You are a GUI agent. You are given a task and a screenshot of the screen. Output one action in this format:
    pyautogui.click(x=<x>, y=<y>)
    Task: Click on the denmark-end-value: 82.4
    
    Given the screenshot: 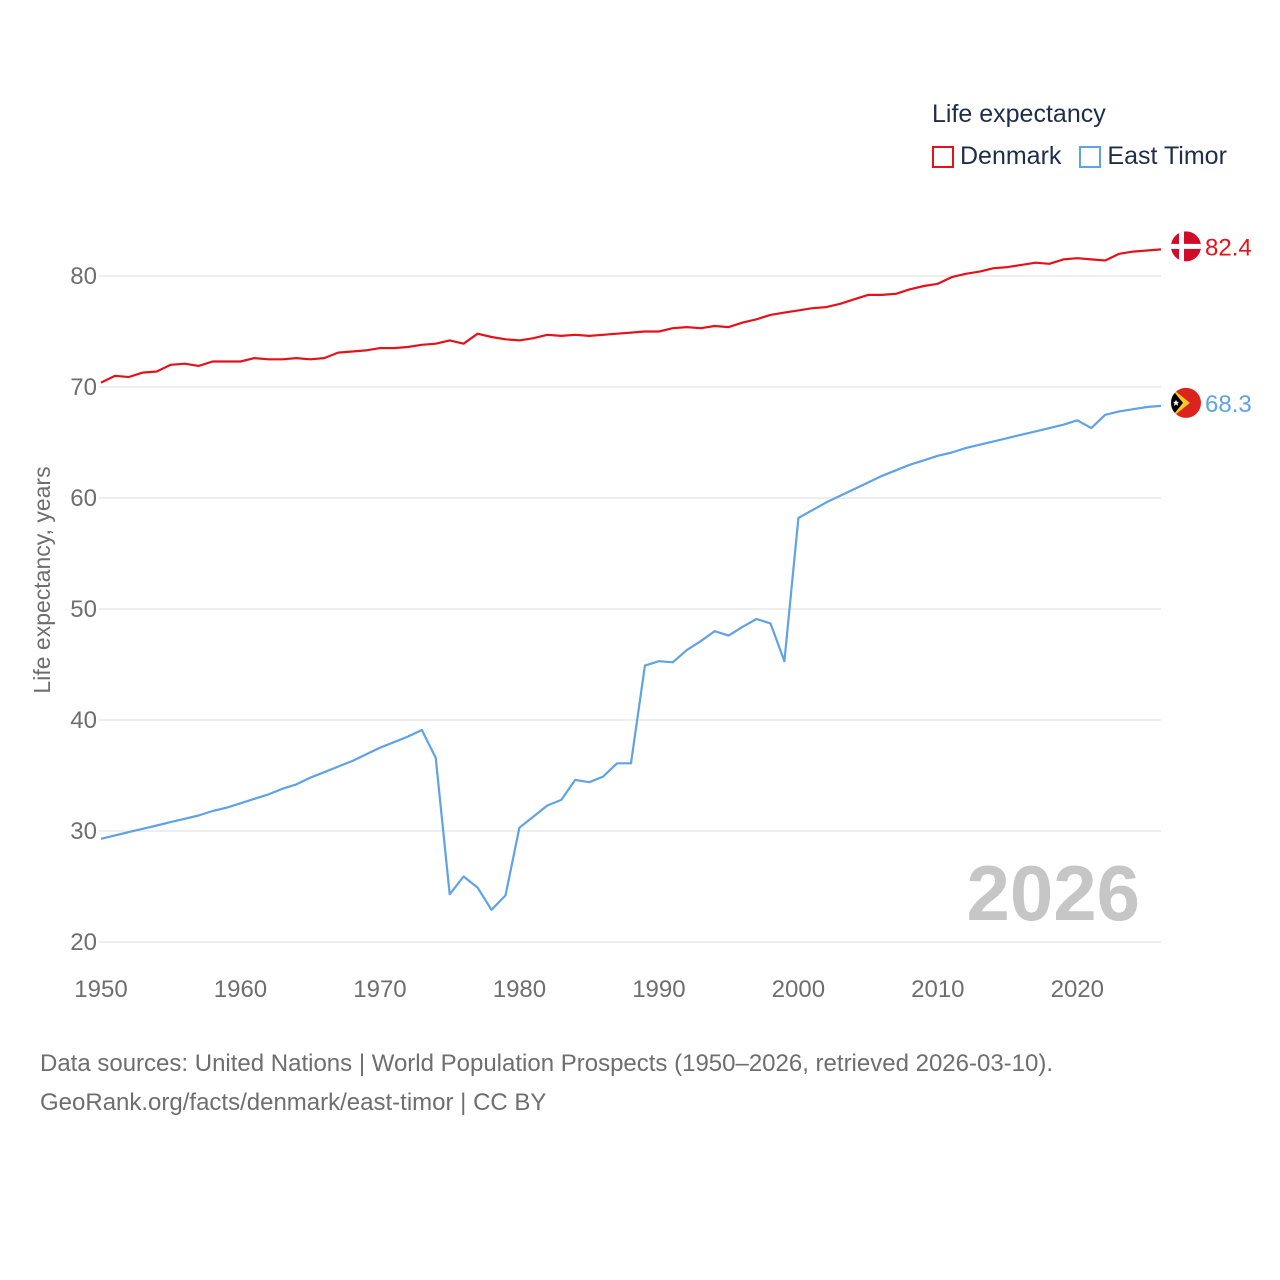 What is the action you would take?
    pyautogui.click(x=1228, y=247)
    